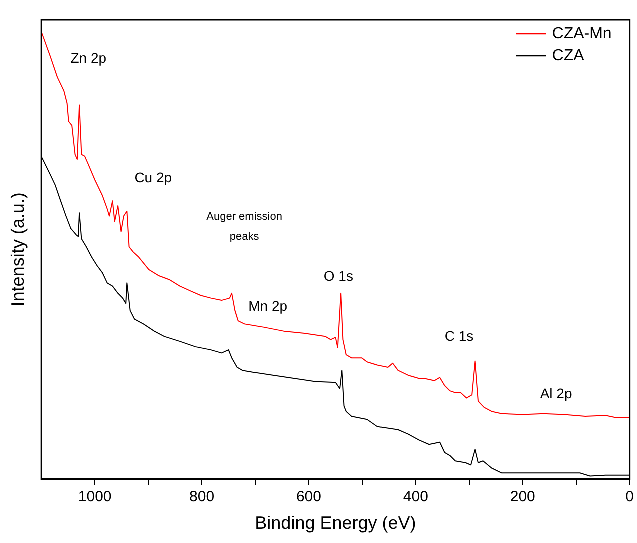 The width and height of the screenshot is (637, 543). What do you see at coordinates (523, 497) in the screenshot?
I see `x-tick-label: 200` at bounding box center [523, 497].